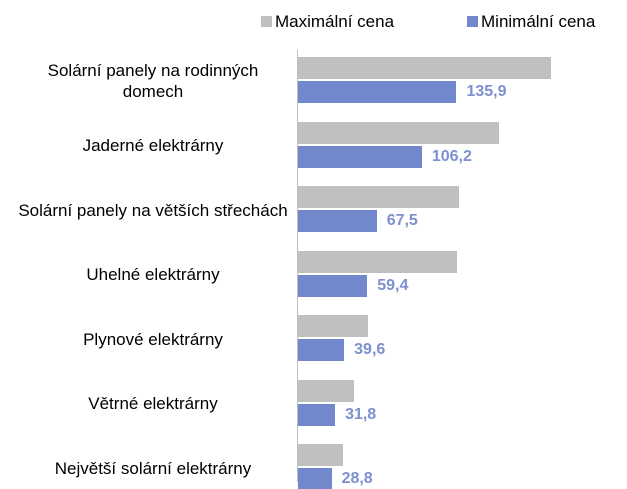 The image size is (627, 489). Describe the element at coordinates (393, 285) in the screenshot. I see `value-label: 59,4` at that location.